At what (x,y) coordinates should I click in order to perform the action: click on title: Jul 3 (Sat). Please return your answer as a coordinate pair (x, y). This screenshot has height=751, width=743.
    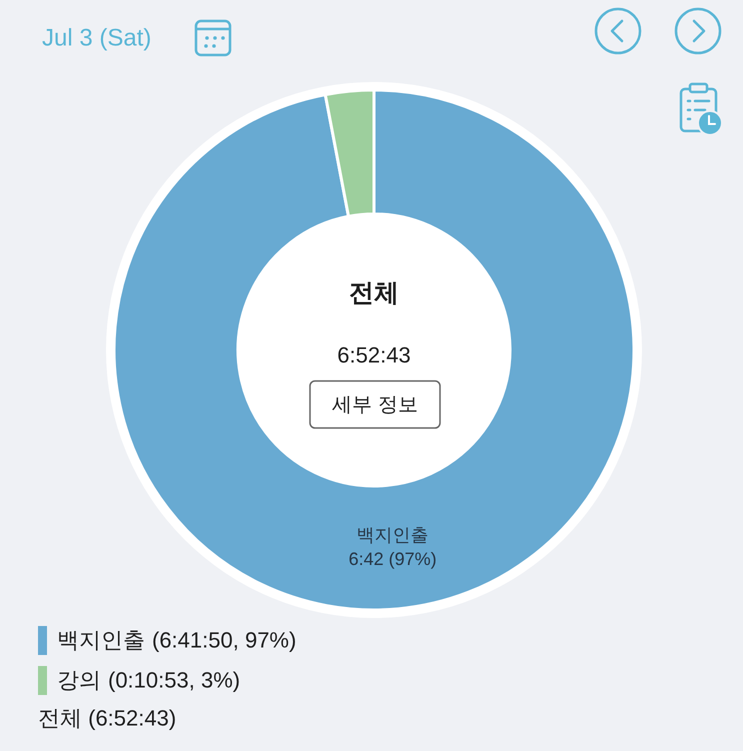
    Looking at the image, I should click on (97, 38).